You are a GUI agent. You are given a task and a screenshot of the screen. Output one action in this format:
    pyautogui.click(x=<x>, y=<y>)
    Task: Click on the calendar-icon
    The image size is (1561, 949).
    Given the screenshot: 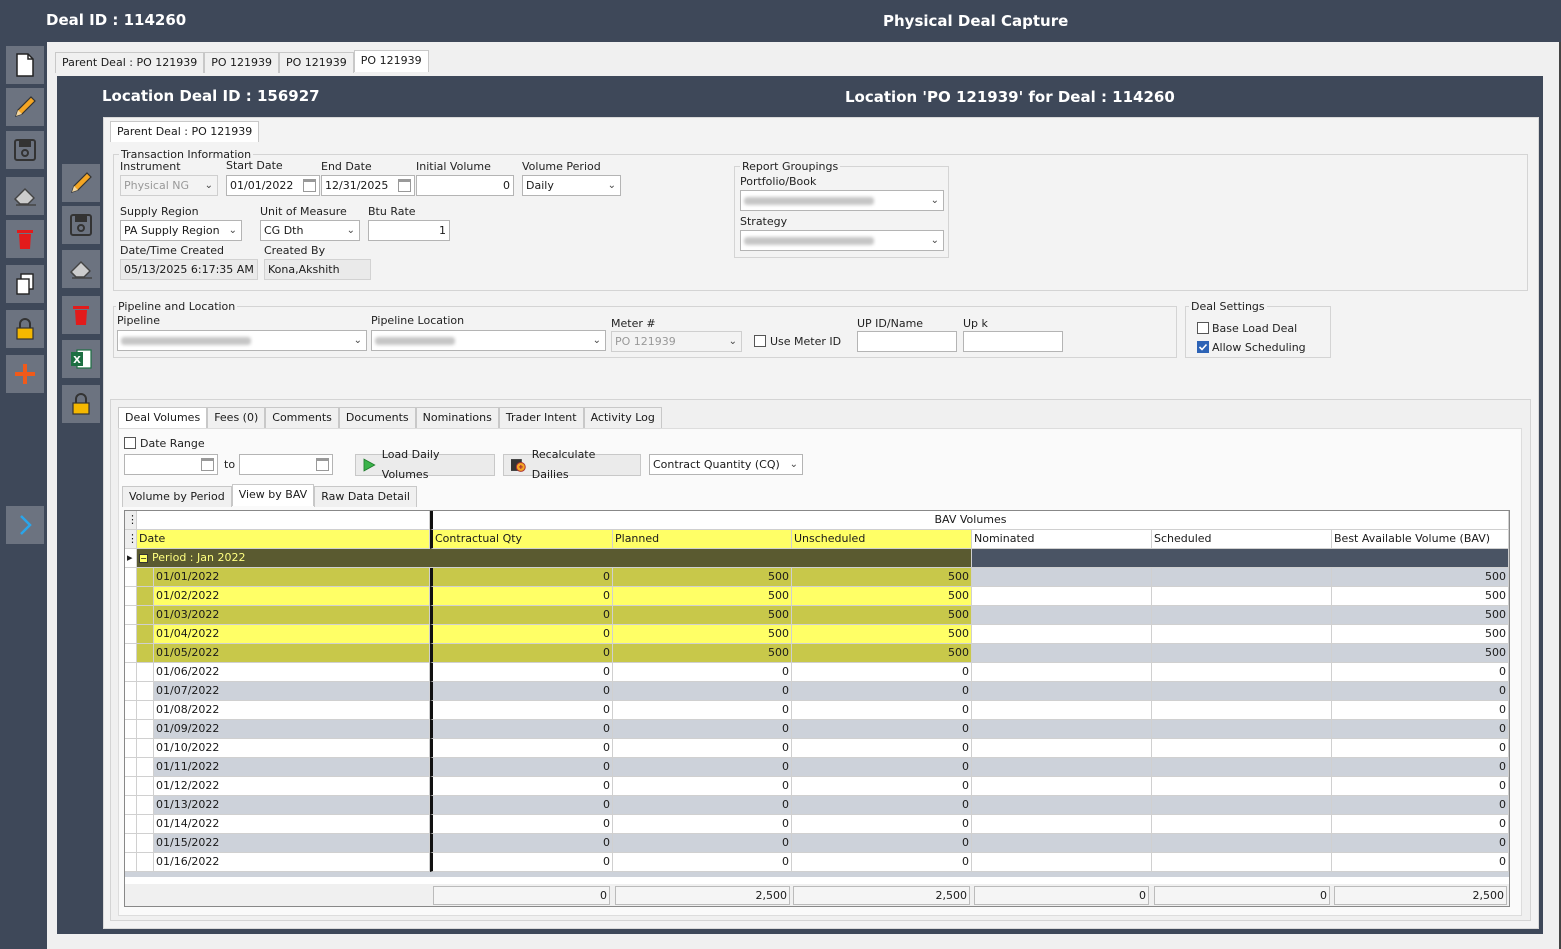 What is the action you would take?
    pyautogui.click(x=404, y=185)
    